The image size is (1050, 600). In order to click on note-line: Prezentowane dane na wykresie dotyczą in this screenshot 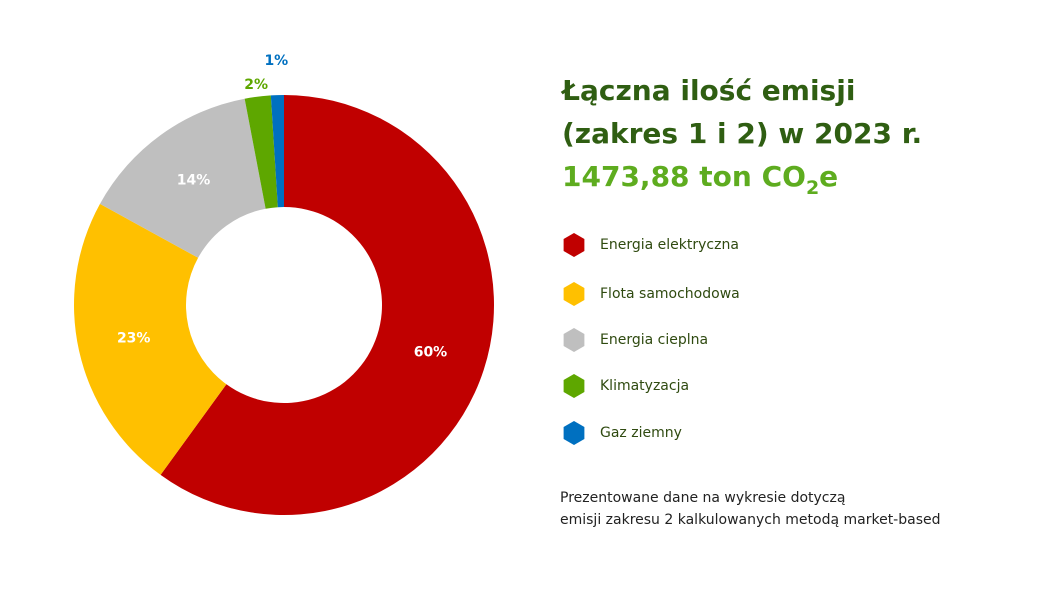, I will do `click(702, 498)`.